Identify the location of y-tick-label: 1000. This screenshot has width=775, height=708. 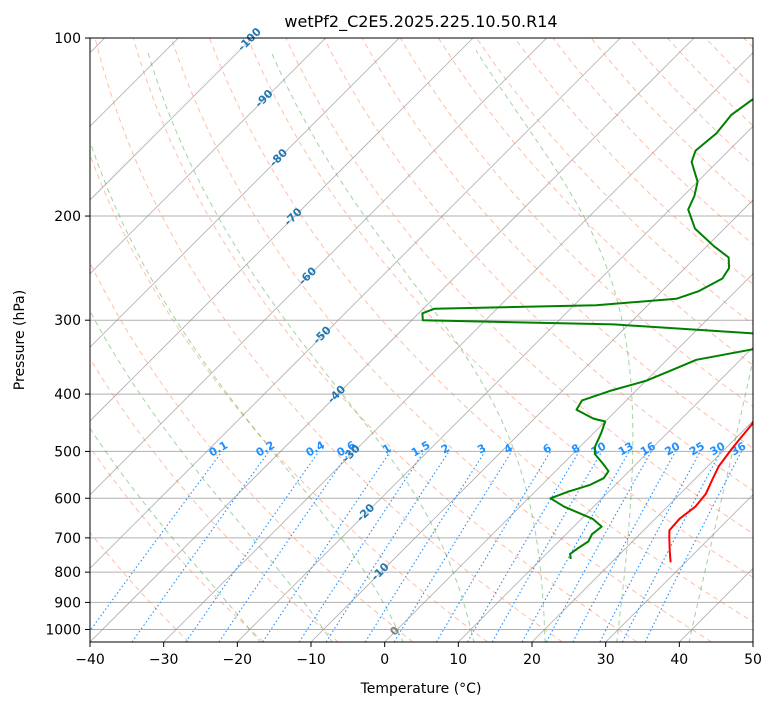
(63, 631).